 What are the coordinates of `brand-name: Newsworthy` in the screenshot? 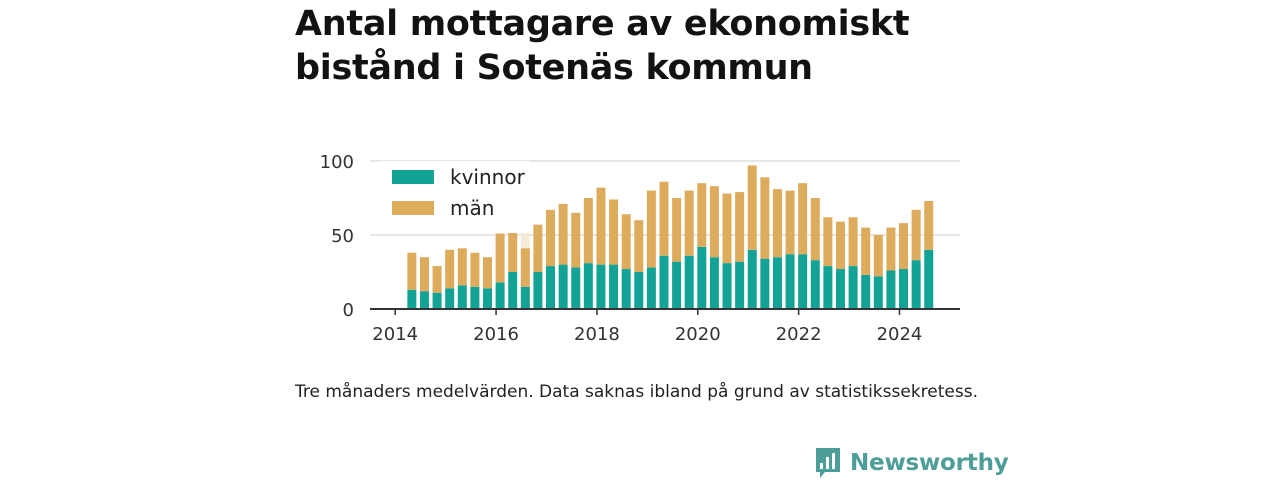 It's located at (929, 463).